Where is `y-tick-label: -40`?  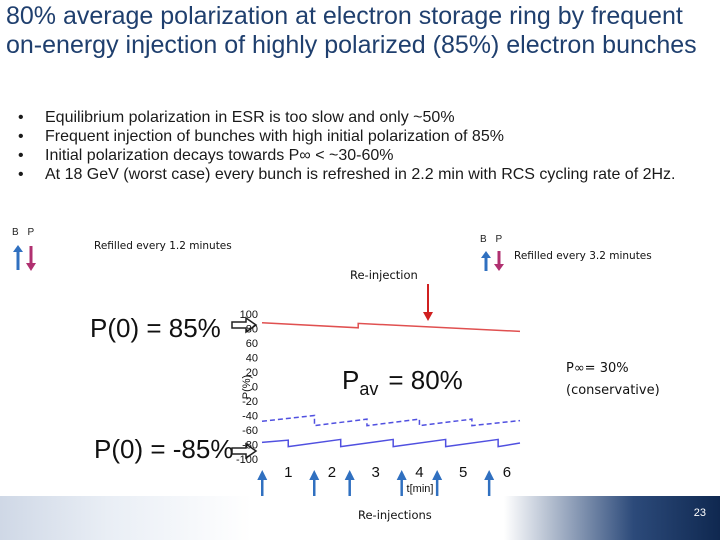 y-tick-label: -40 is located at coordinates (250, 417).